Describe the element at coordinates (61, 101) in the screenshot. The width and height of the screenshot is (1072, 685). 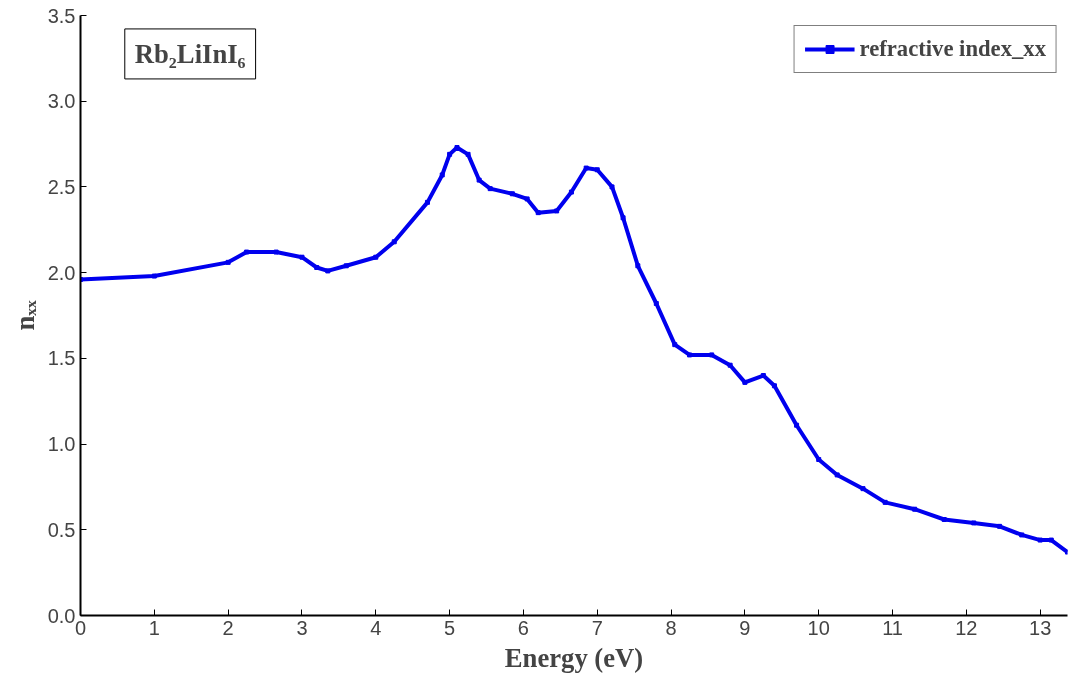
I see `y-tick-label: 3.0` at that location.